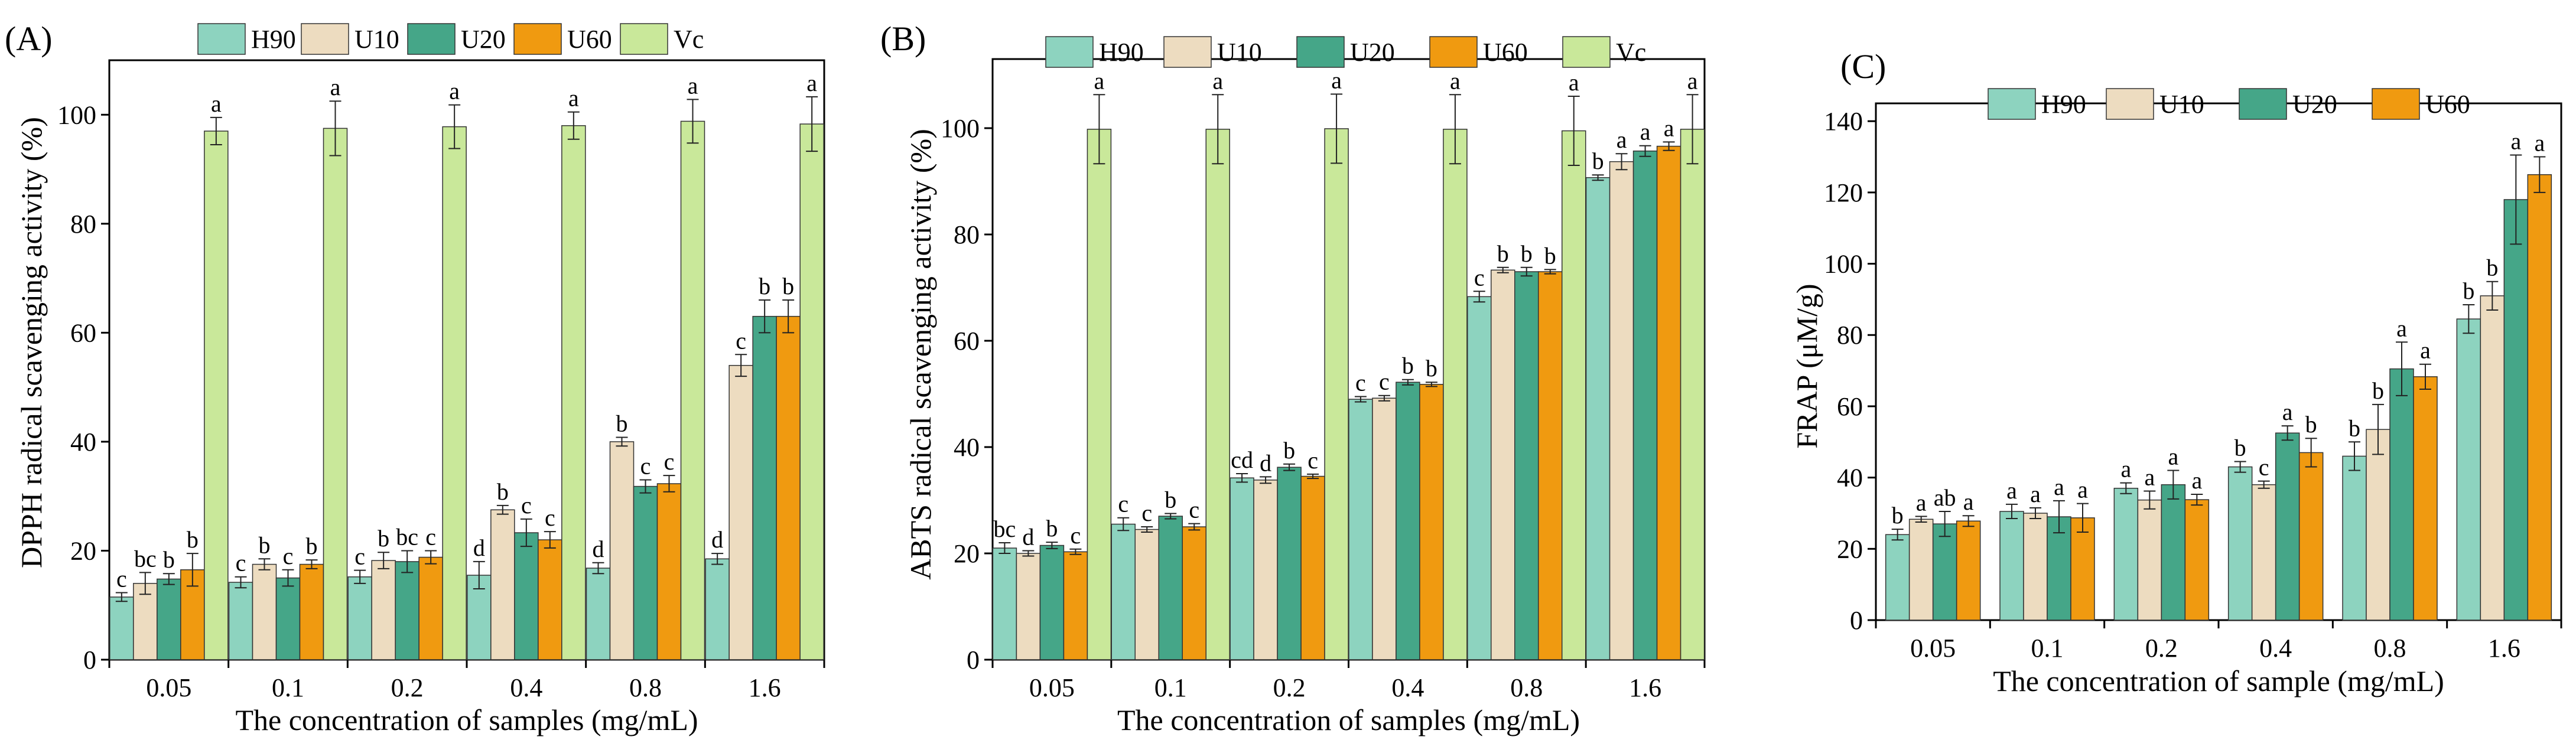 This screenshot has height=753, width=2576. What do you see at coordinates (1933, 648) in the screenshot?
I see `panel-c-xtick-label: 0.05` at bounding box center [1933, 648].